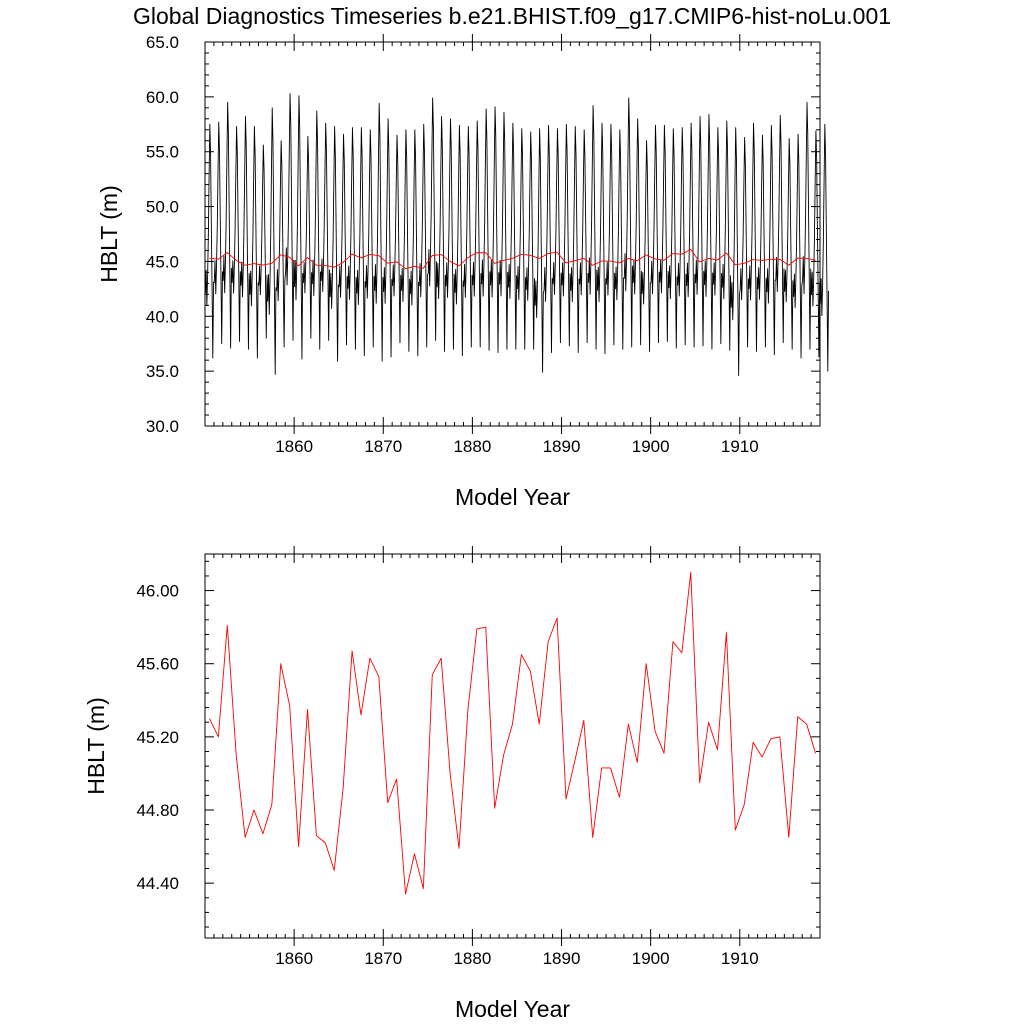 This screenshot has width=1024, height=1024. What do you see at coordinates (562, 958) in the screenshot?
I see `bottom-x-tick-label: 1890` at bounding box center [562, 958].